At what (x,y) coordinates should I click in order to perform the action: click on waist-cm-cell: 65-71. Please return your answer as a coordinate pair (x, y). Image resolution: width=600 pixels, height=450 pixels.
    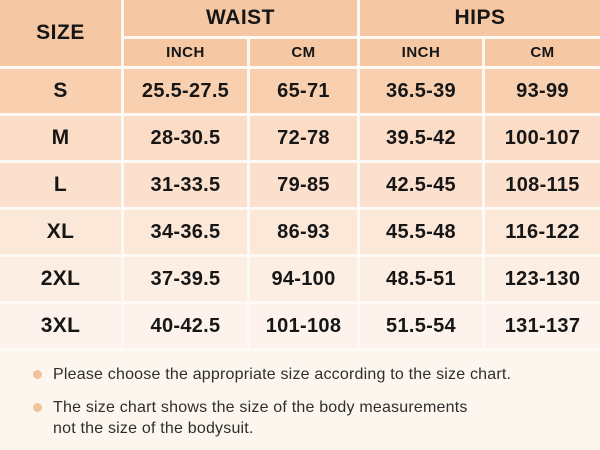
    Looking at the image, I should click on (303, 91).